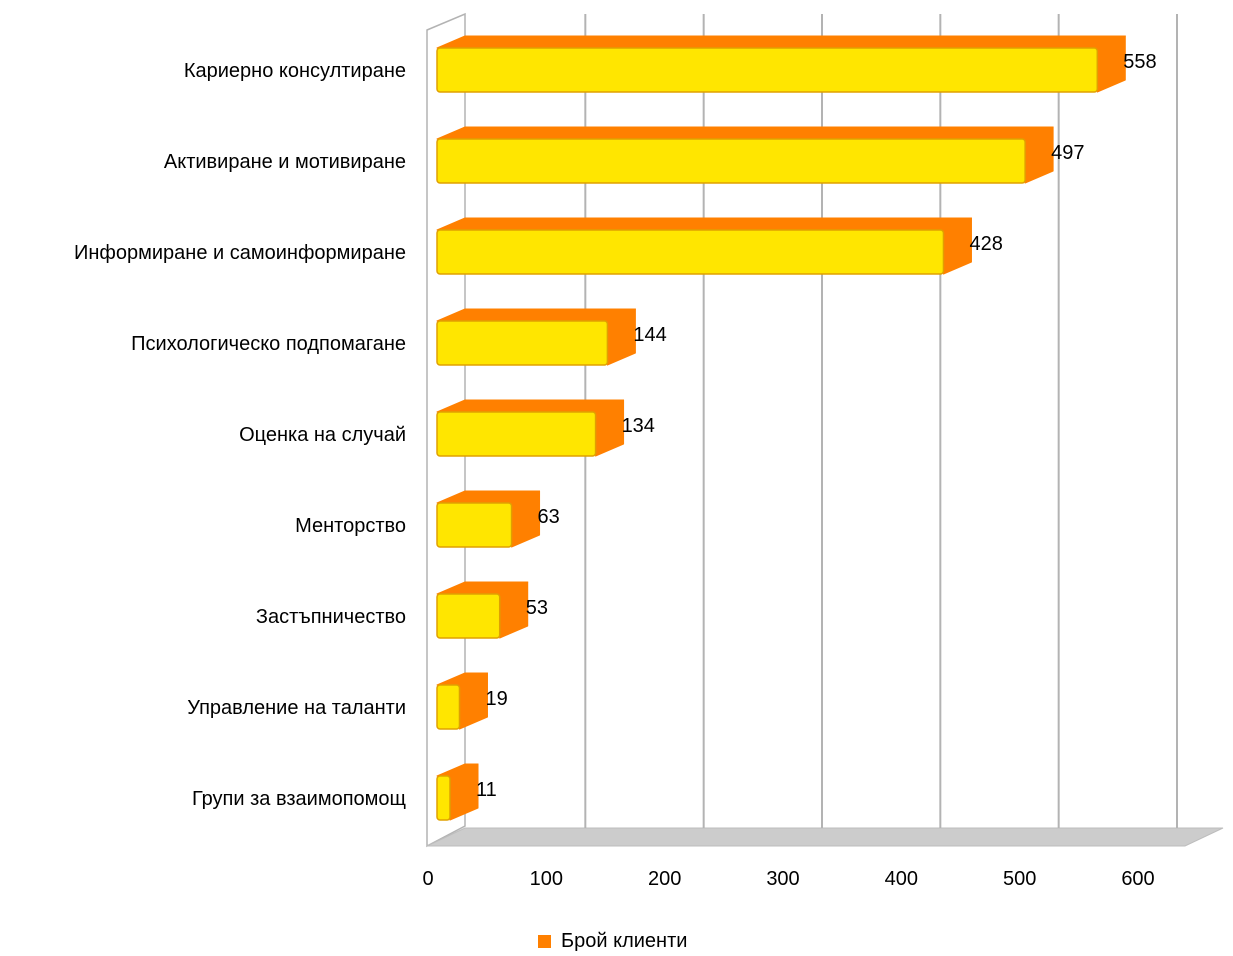 Image resolution: width=1233 pixels, height=956 pixels. What do you see at coordinates (1019, 879) in the screenshot?
I see `x-tick-label: 500` at bounding box center [1019, 879].